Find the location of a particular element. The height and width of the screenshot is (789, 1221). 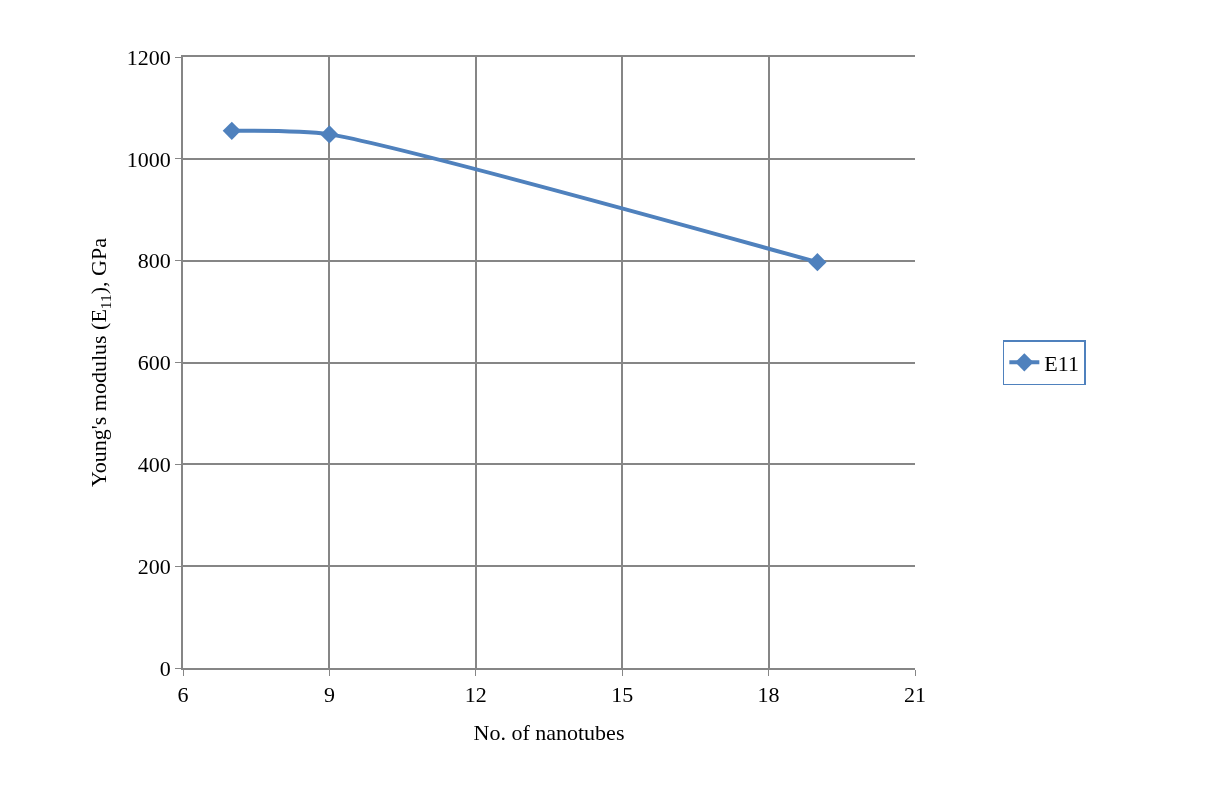

x-tick-label: 9 is located at coordinates (329, 695).